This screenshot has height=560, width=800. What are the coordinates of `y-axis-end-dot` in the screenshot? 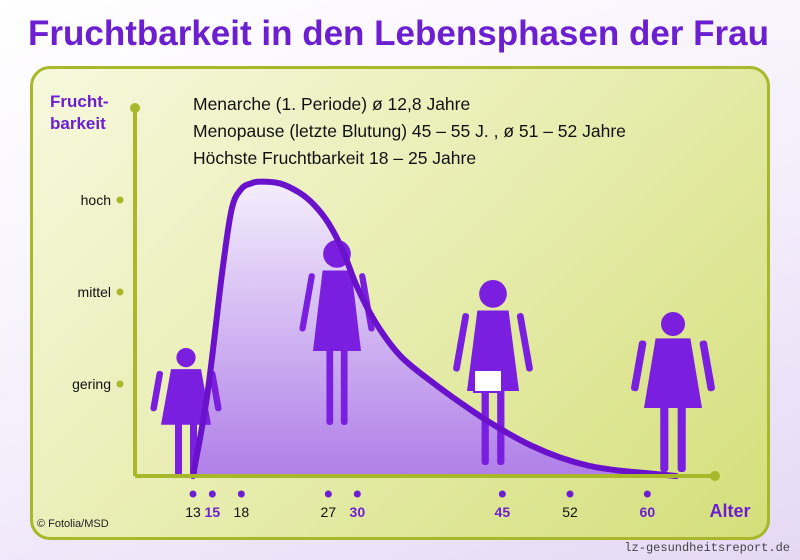 It's located at (135, 108).